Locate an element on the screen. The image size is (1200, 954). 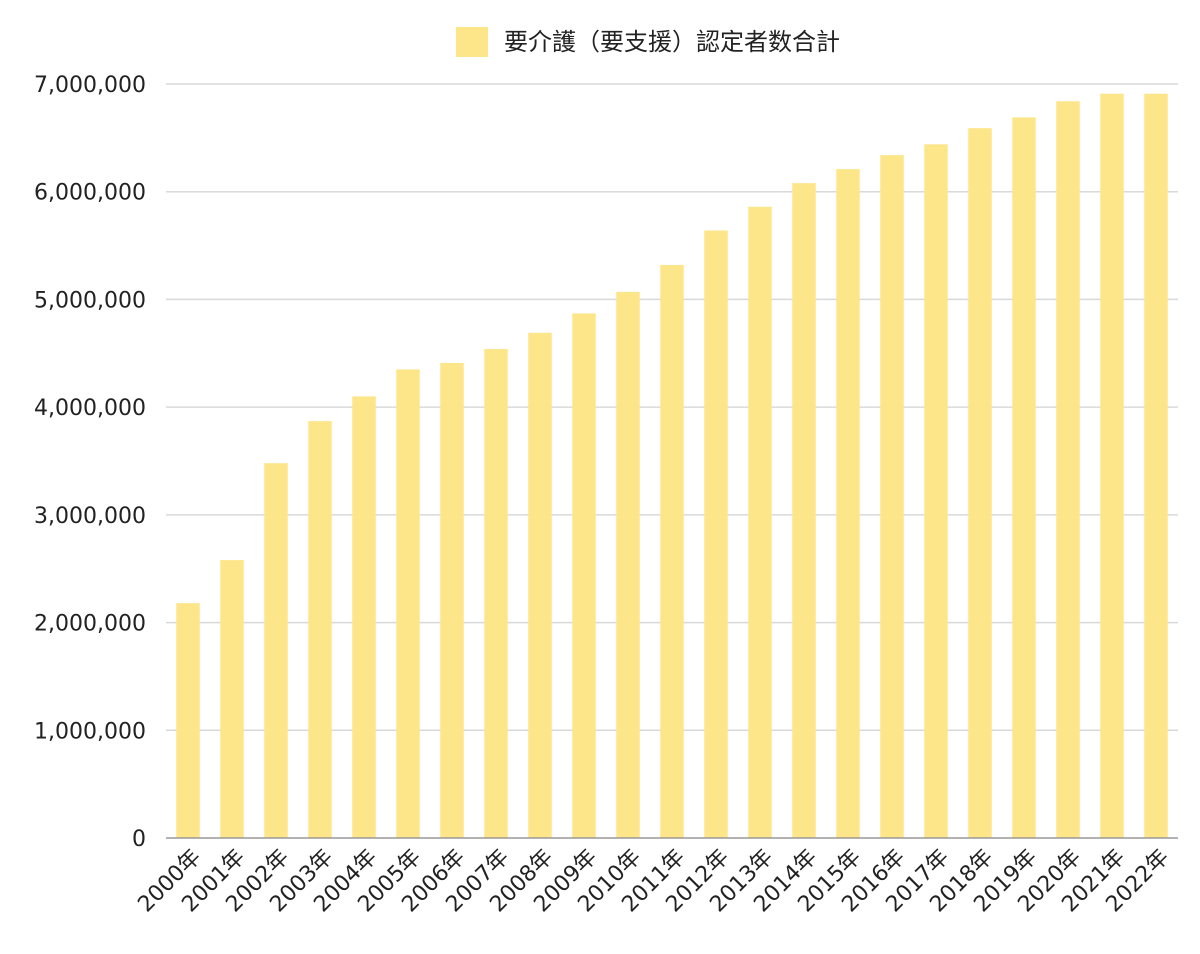
legend-swatch is located at coordinates (472, 42).